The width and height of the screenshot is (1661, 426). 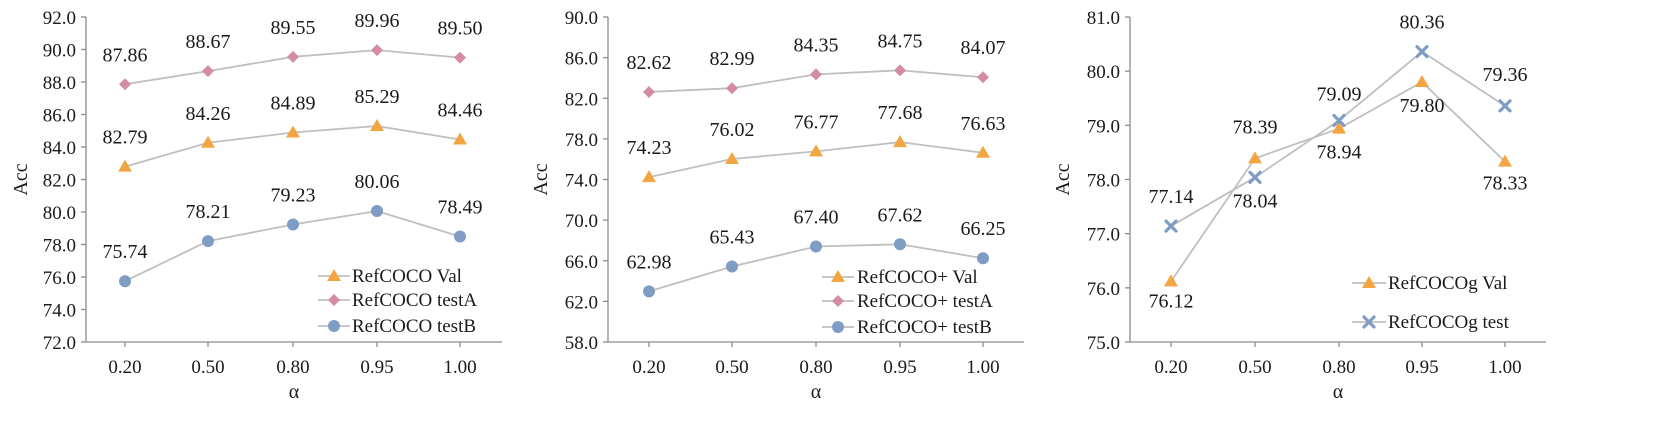 What do you see at coordinates (414, 300) in the screenshot?
I see `legend-entry: RefCOCO testA` at bounding box center [414, 300].